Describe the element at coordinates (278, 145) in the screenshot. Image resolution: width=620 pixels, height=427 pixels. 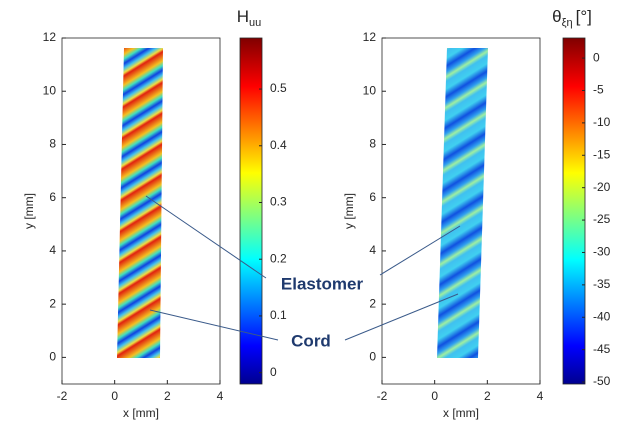
I see `colorbar-tick-label: 0.4` at that location.